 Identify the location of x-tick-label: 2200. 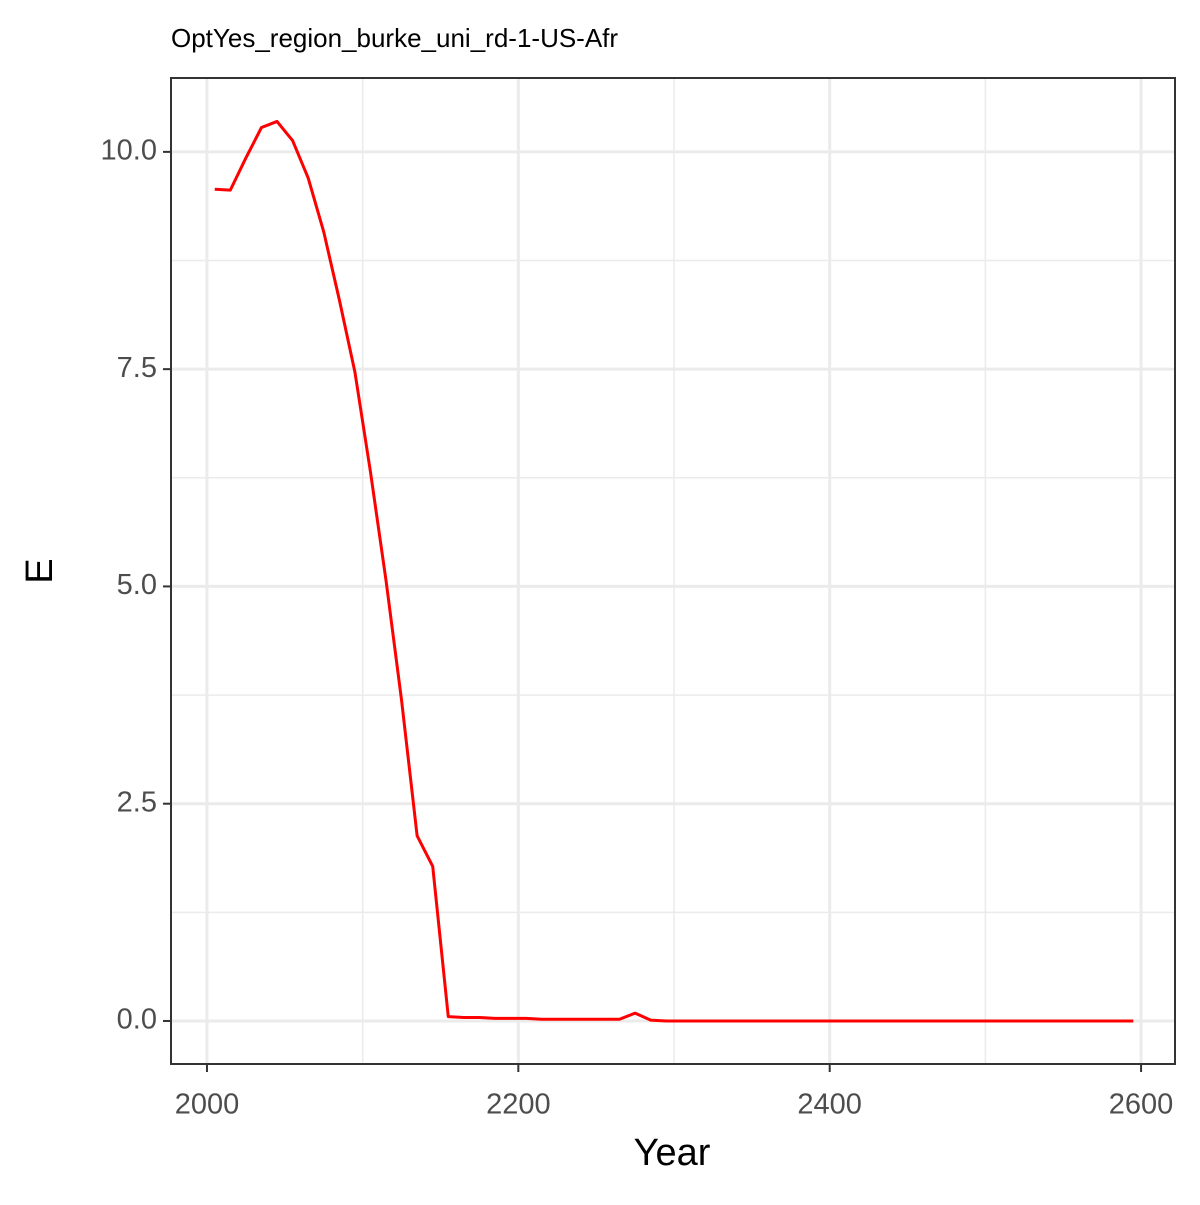
(518, 1105).